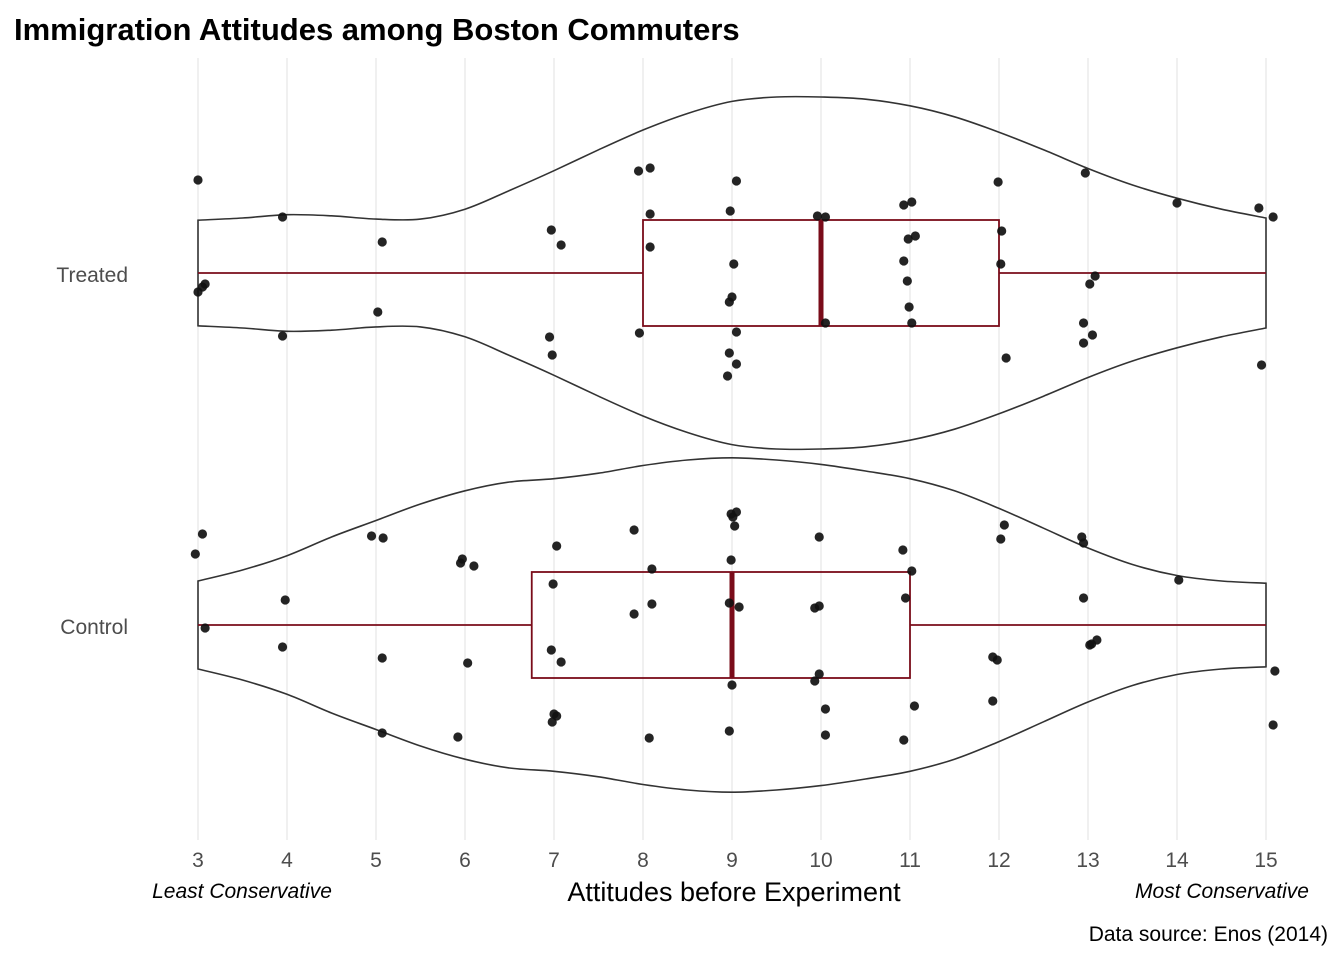 This screenshot has height=960, width=1344. I want to click on x-tick-label-15: 15, so click(1265, 860).